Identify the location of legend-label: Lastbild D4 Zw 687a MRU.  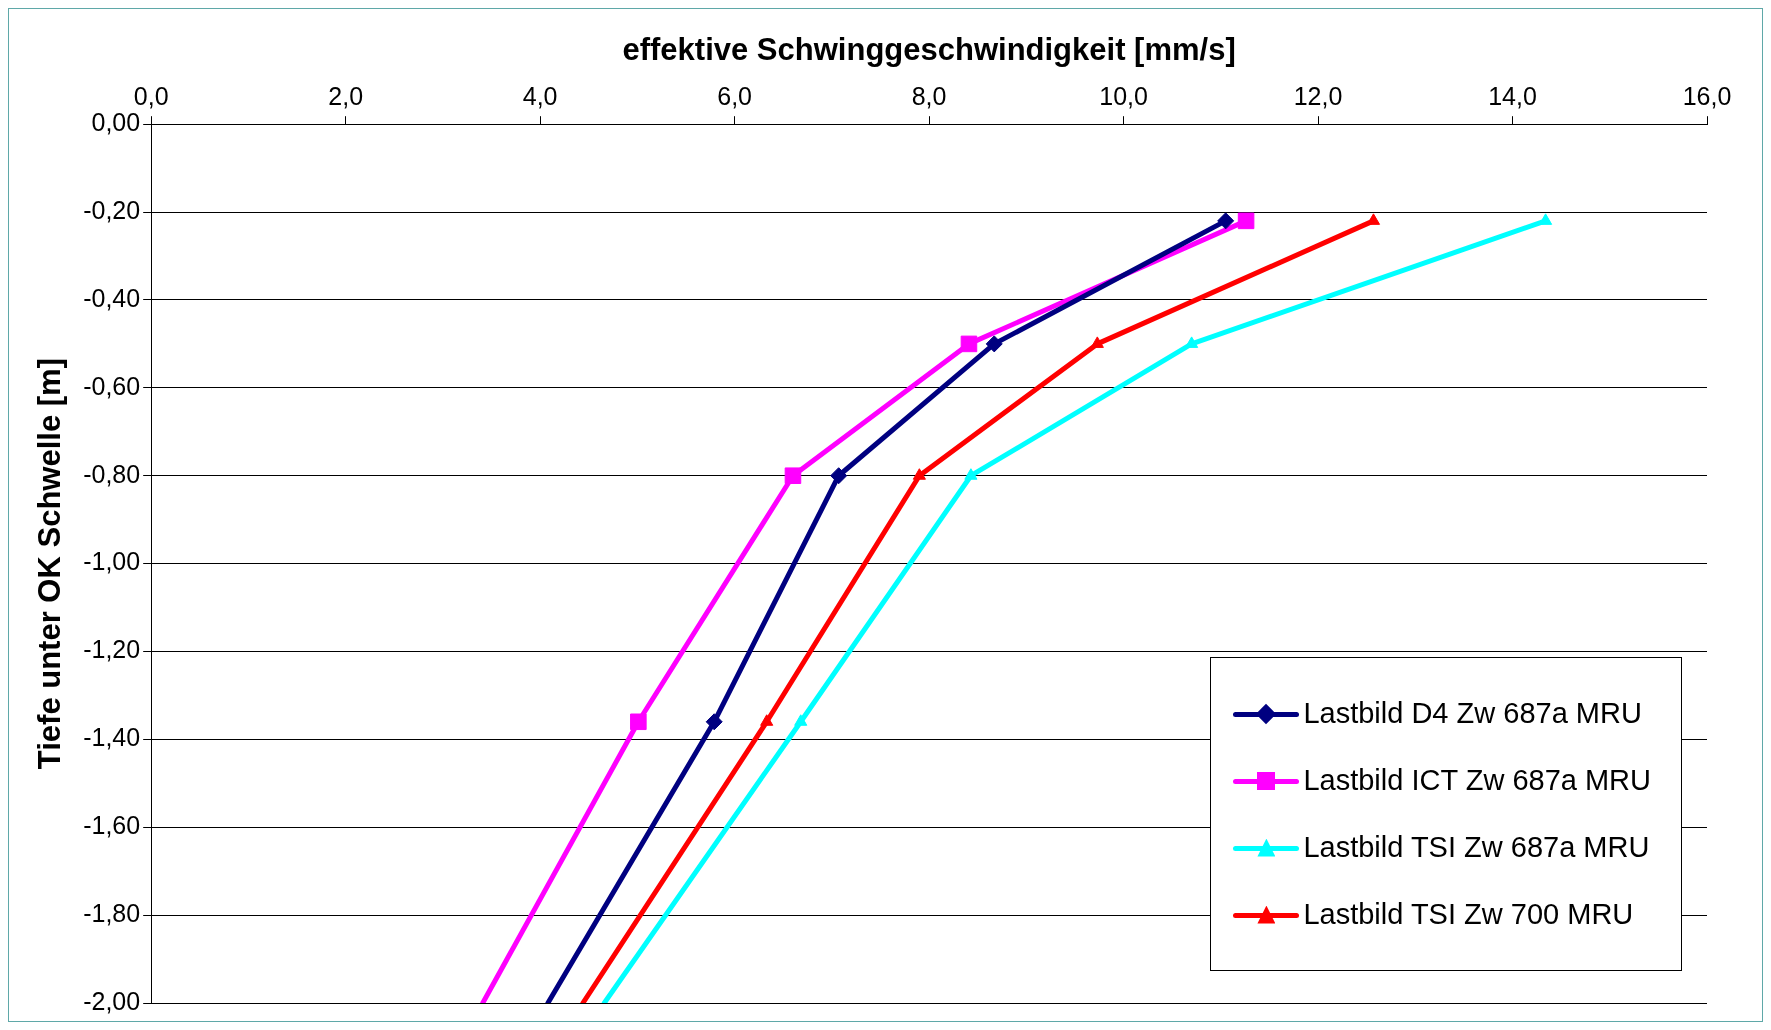
(1472, 713).